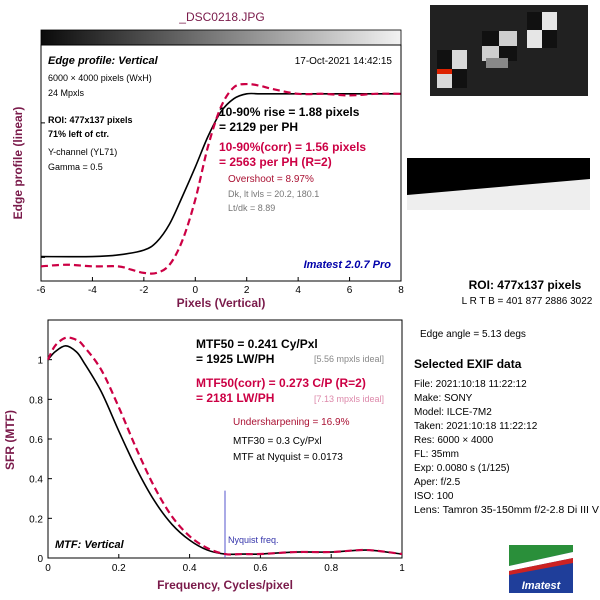  What do you see at coordinates (225, 585) in the screenshot?
I see `mtf-x-axis-label: Frequency, Cycles/pixel` at bounding box center [225, 585].